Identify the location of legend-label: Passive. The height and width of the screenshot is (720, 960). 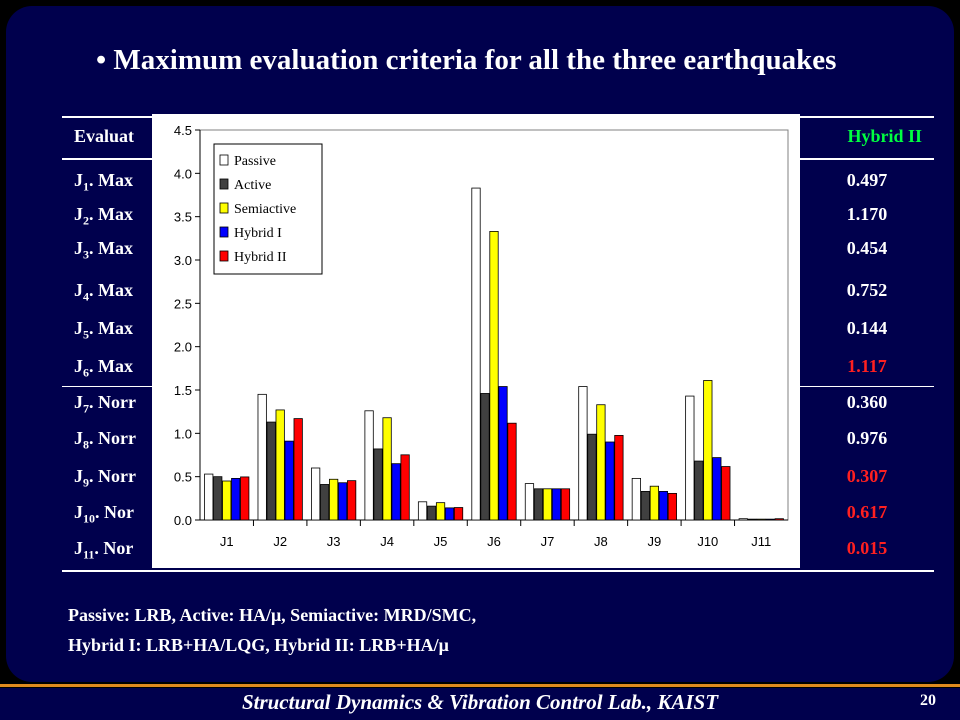
(255, 161).